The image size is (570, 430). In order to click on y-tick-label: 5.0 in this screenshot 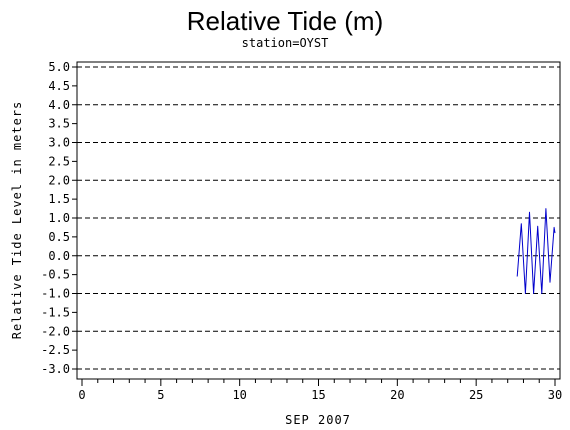, I will do `click(59, 67)`.